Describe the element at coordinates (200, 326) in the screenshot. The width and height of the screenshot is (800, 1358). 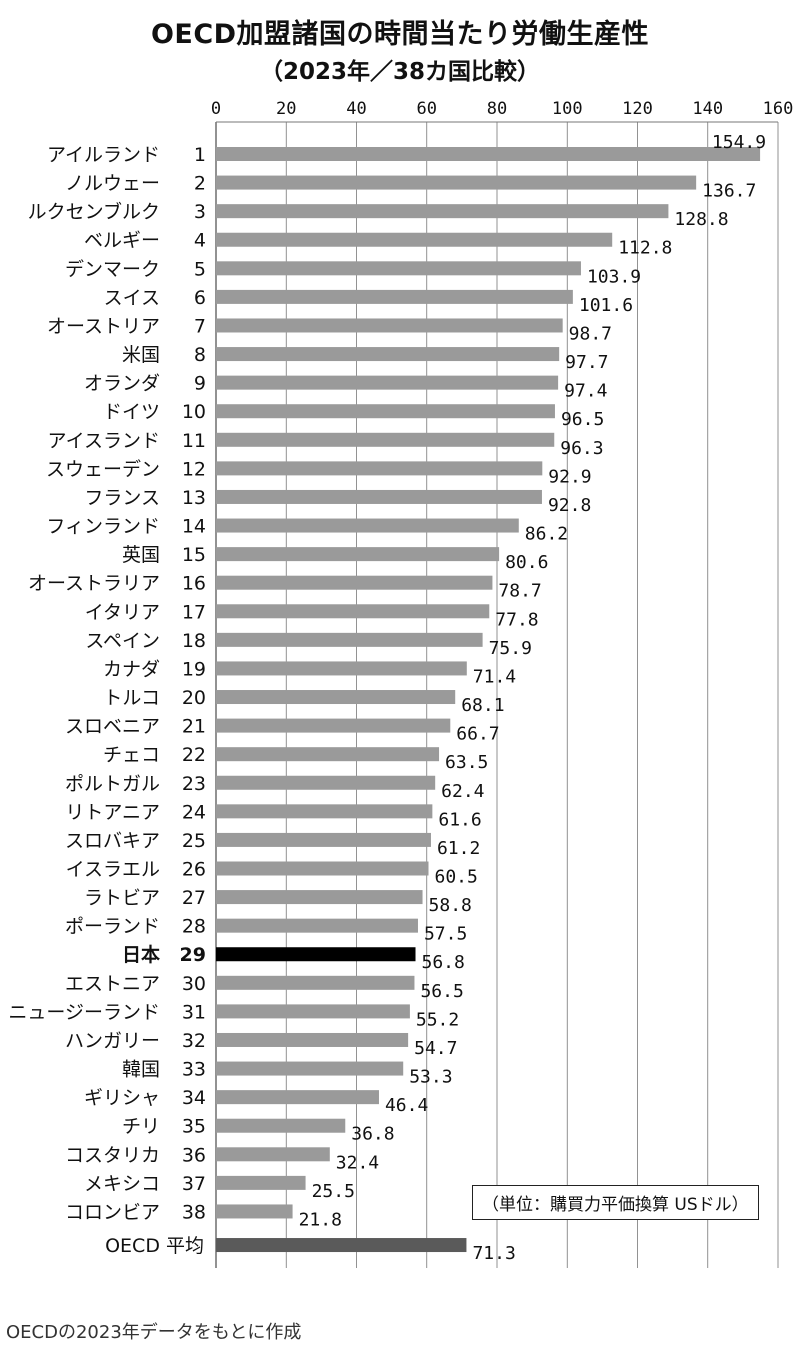
I see `rank-label: 7` at that location.